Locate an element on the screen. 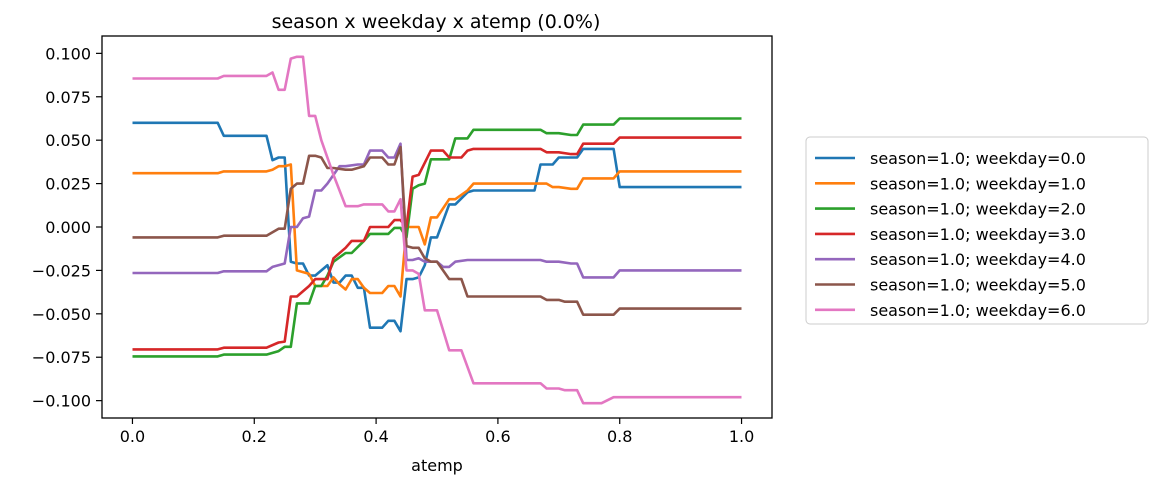 The height and width of the screenshot is (484, 1162). y-tick-label: 0.000 is located at coordinates (68, 227).